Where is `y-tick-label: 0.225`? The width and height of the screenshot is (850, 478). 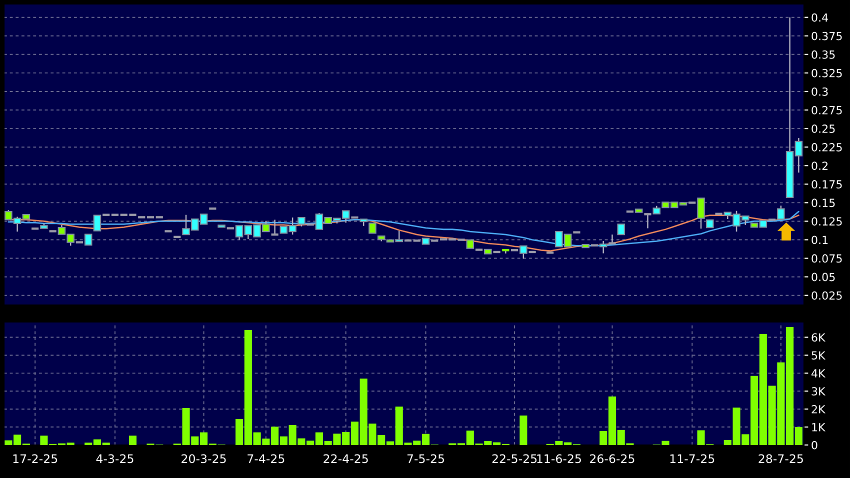 y-tick-label: 0.225 is located at coordinates (827, 147).